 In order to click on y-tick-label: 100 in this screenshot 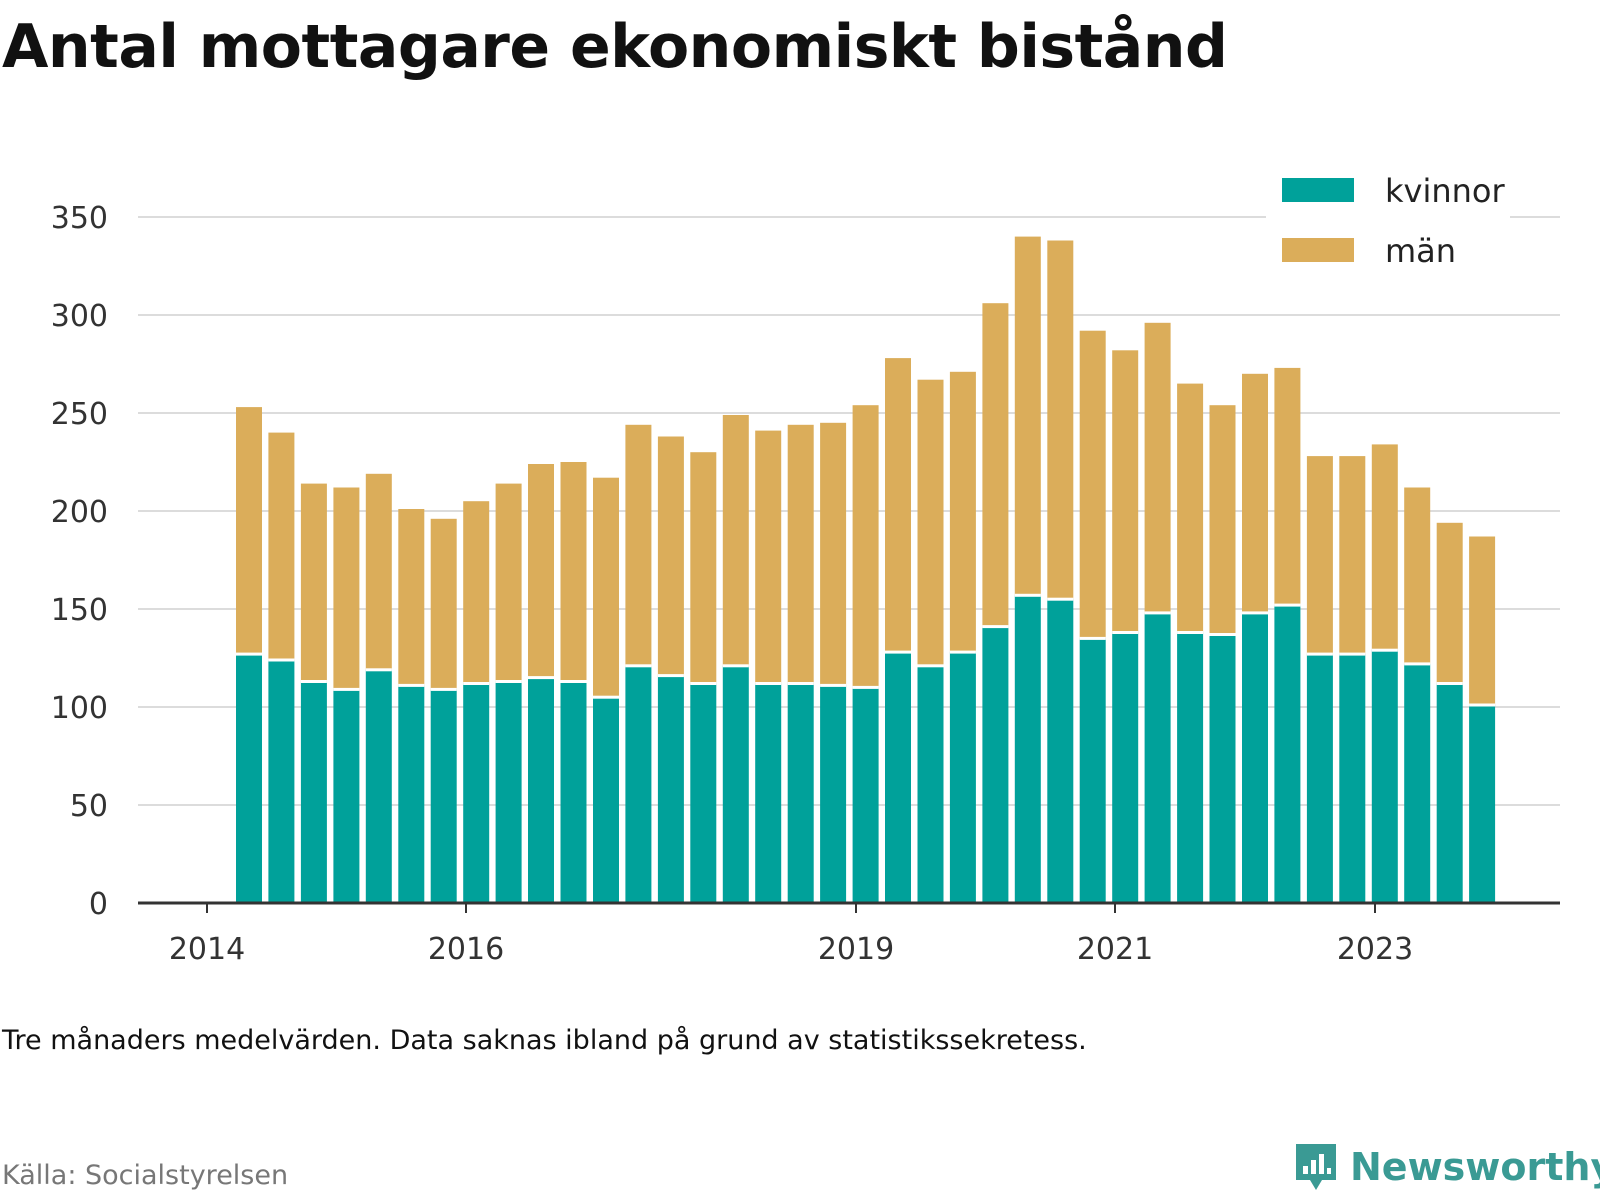, I will do `click(79, 708)`.